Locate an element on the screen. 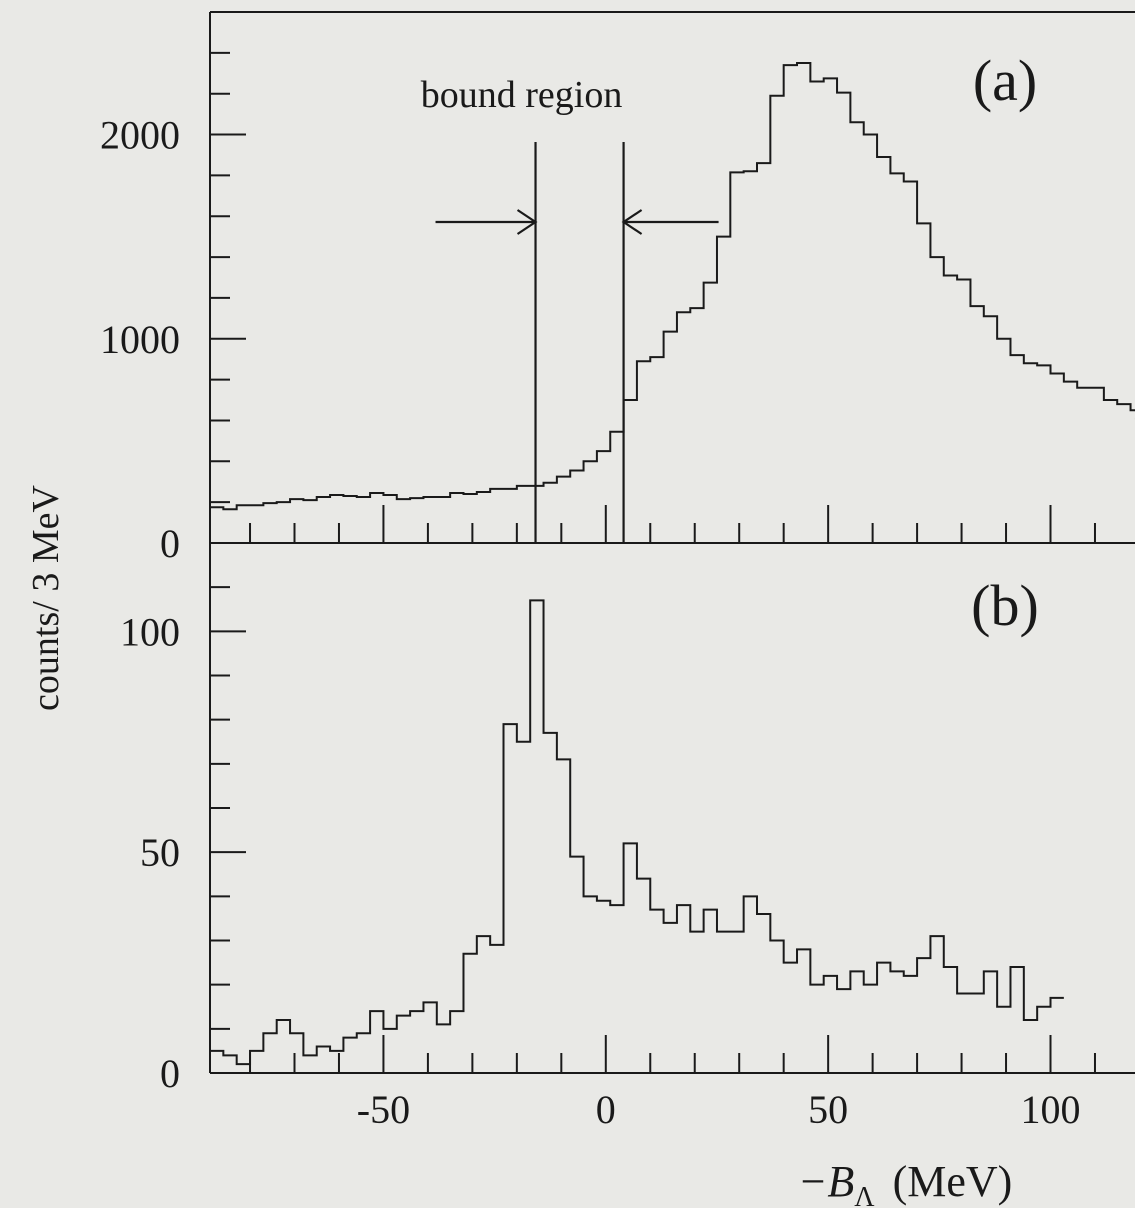 The width and height of the screenshot is (1135, 1208). x-tick-label: -50 is located at coordinates (383, 1109).